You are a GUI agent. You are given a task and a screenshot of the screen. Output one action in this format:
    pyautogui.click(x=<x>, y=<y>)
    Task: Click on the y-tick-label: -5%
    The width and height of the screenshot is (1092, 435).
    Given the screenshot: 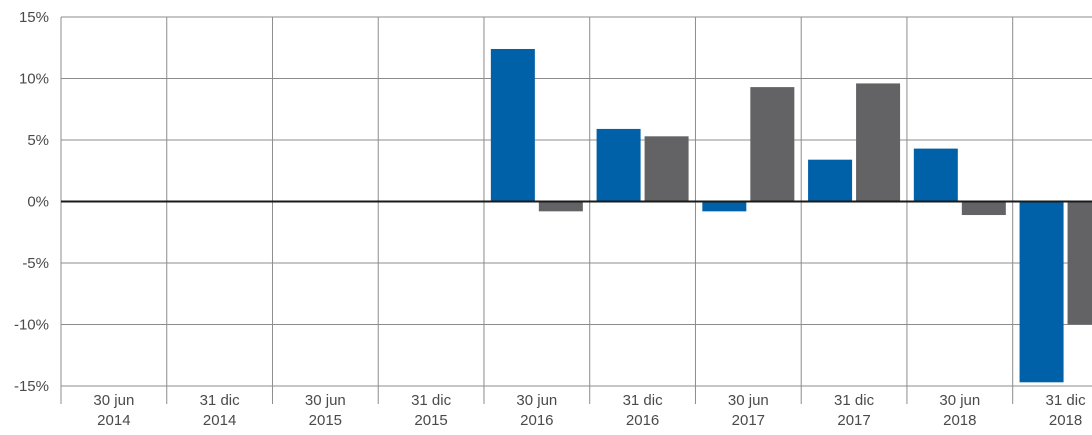 What is the action you would take?
    pyautogui.click(x=35, y=263)
    